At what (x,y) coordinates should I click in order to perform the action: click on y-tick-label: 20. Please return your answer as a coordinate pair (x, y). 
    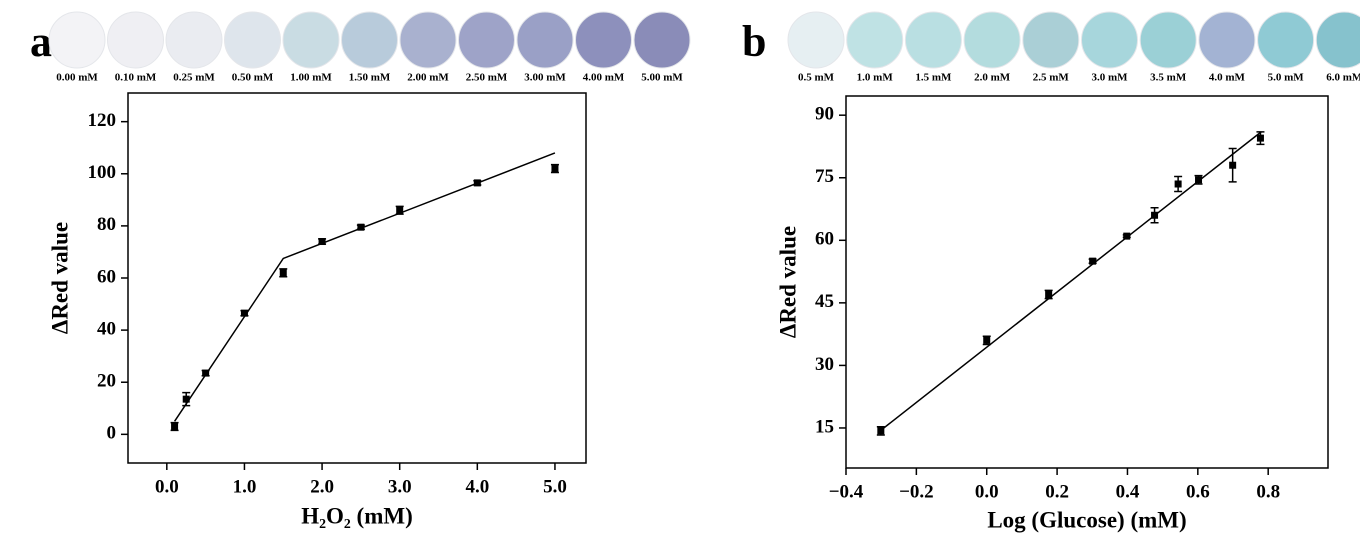
    Looking at the image, I should click on (106, 381).